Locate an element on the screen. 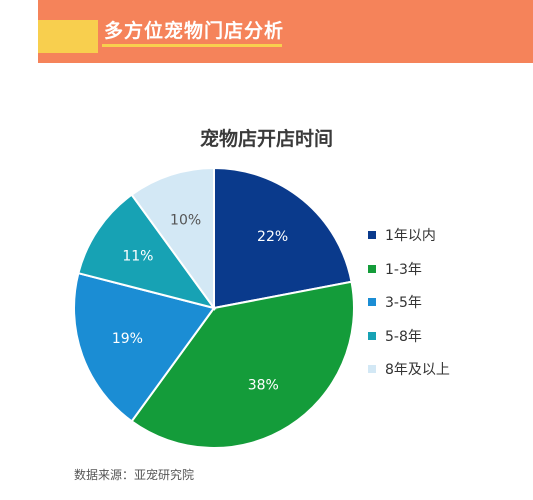  legend-item: 8年及以上 is located at coordinates (409, 369).